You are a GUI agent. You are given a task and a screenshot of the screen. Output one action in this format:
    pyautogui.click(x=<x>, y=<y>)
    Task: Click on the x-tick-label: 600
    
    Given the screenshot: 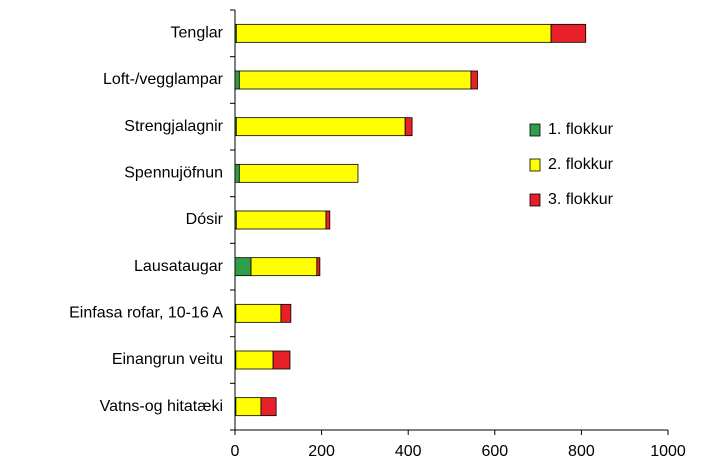 What is the action you would take?
    pyautogui.click(x=494, y=451)
    